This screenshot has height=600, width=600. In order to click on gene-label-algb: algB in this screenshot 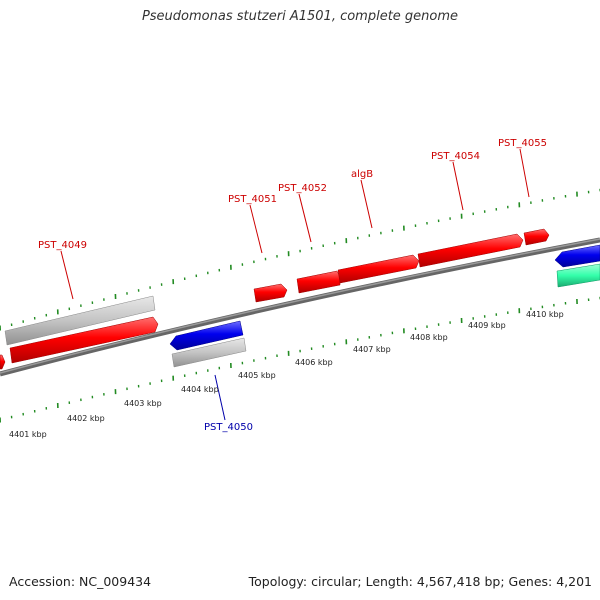, I will do `click(362, 174)`.